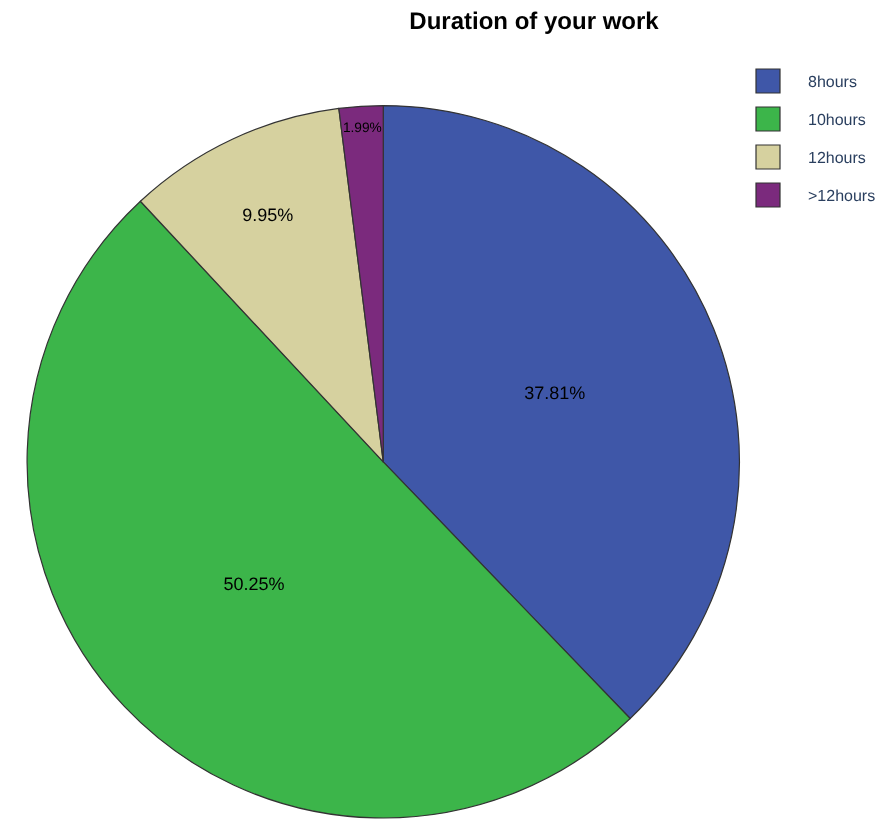  Describe the element at coordinates (268, 215) in the screenshot. I see `data-label: 9.95%` at that location.